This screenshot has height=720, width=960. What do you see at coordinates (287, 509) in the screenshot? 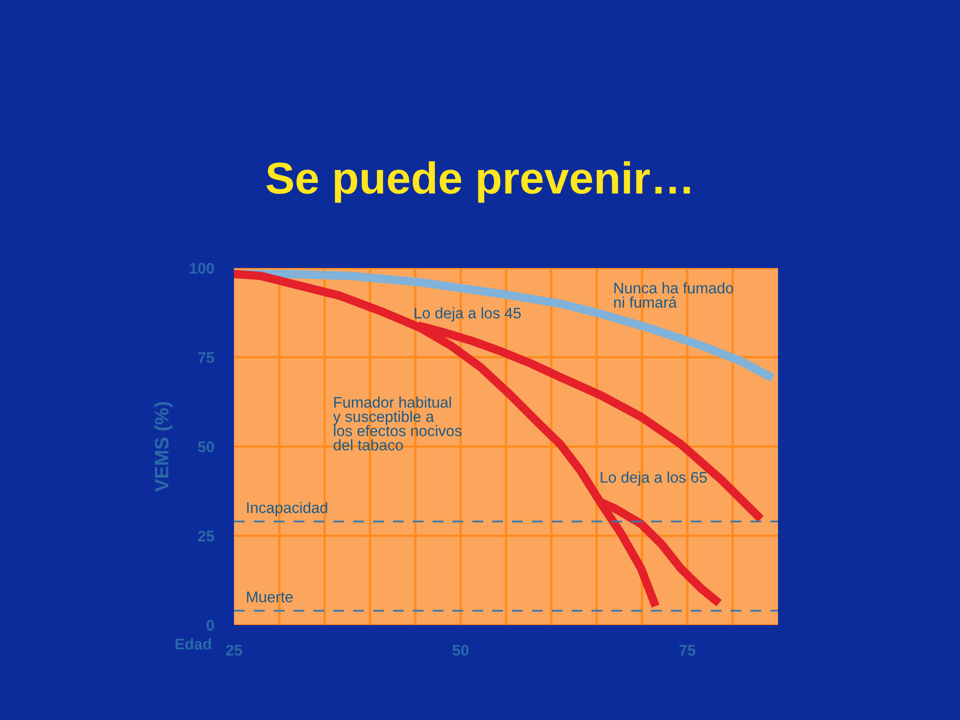
I see `ref-line-label: Incapacidad` at bounding box center [287, 509].